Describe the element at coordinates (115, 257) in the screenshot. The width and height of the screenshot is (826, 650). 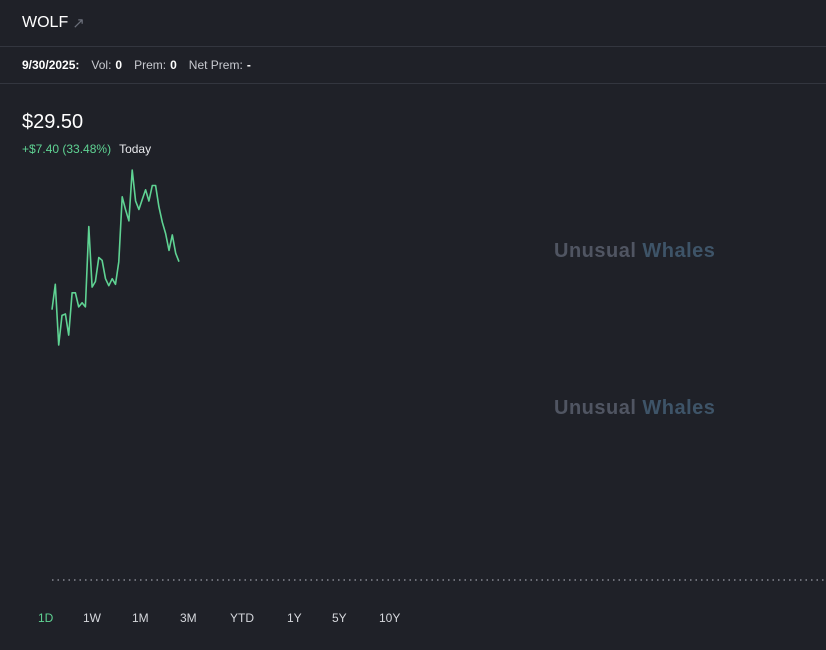
I see `price-line-series` at that location.